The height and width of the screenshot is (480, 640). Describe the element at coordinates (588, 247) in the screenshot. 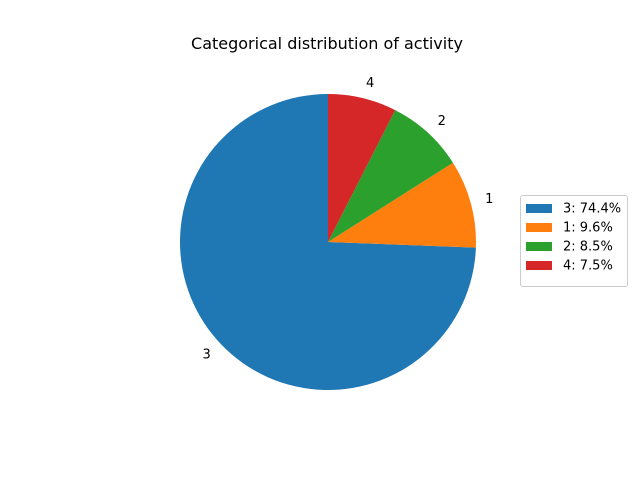

I see `legend-label-2: 2: 8.5%` at that location.